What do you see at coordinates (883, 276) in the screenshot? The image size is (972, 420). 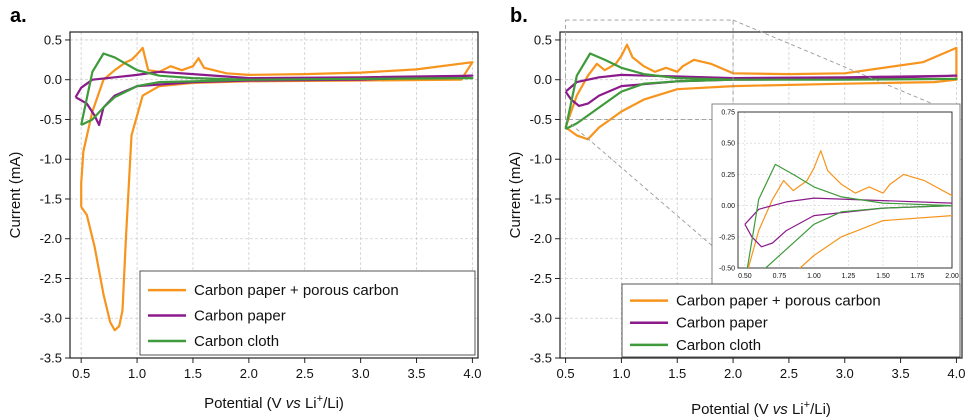 I see `inset-x-tick-label: 1.50` at bounding box center [883, 276].